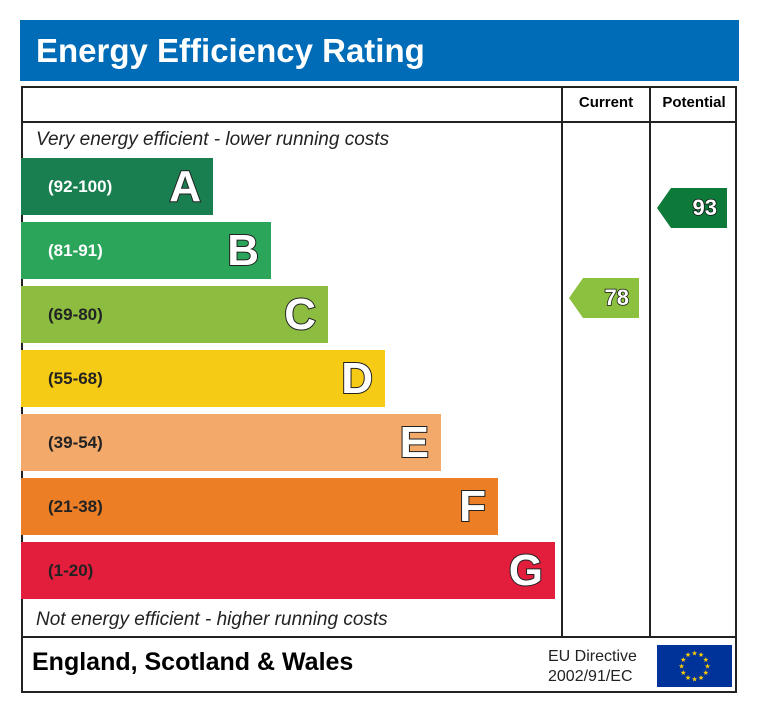 The image size is (760, 715). Describe the element at coordinates (300, 314) in the screenshot. I see `band-letter: C` at that location.